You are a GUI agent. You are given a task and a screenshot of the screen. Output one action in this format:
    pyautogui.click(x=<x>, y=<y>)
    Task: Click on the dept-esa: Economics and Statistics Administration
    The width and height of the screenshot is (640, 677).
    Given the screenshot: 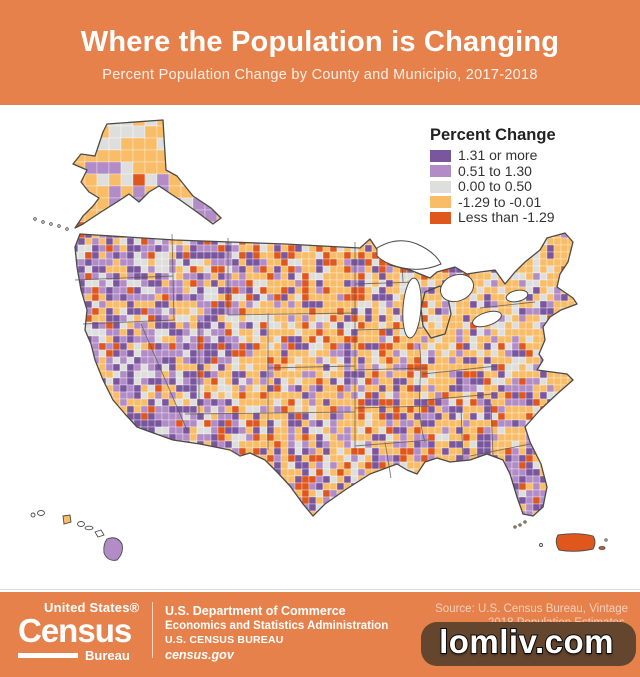 What is the action you would take?
    pyautogui.click(x=277, y=626)
    